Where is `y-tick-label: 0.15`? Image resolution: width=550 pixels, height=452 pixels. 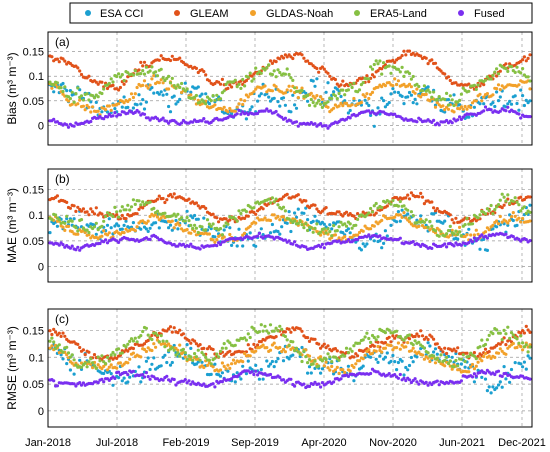
y-tick-label: 0.15 is located at coordinates (33, 331).